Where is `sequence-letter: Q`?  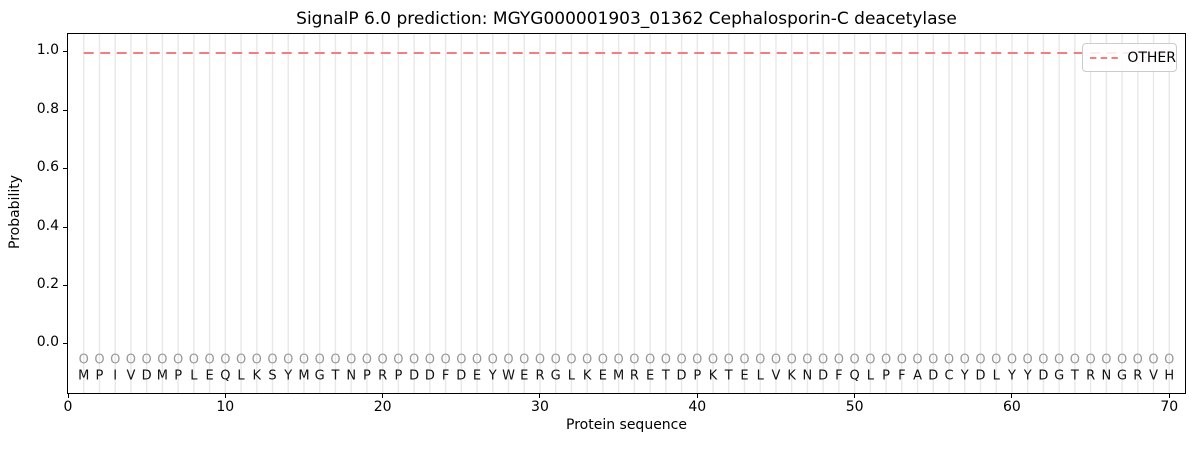
sequence-letter: Q is located at coordinates (225, 376).